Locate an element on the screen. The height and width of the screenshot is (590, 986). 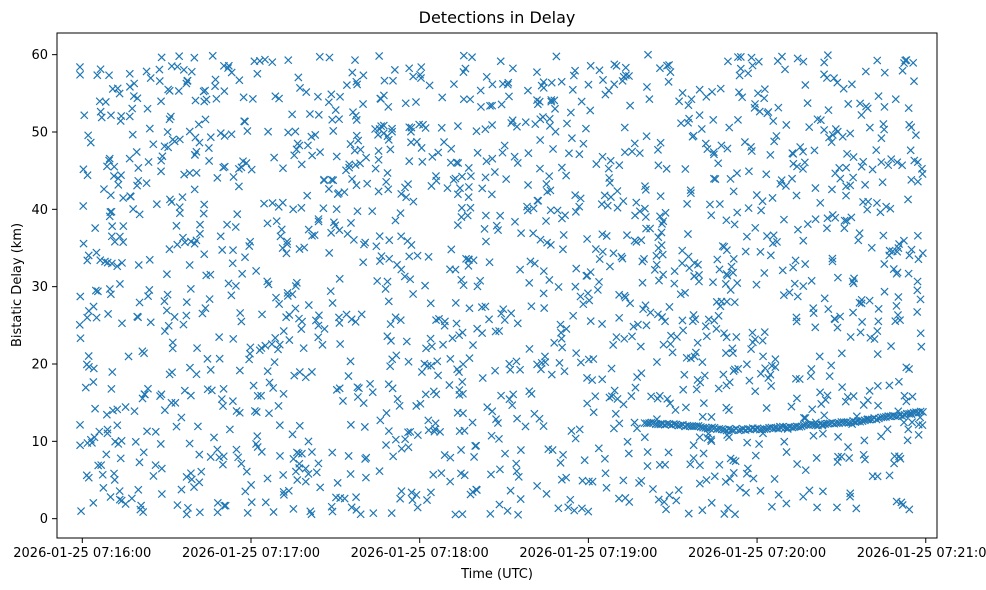
y-tick-label: 30 is located at coordinates (39, 287).